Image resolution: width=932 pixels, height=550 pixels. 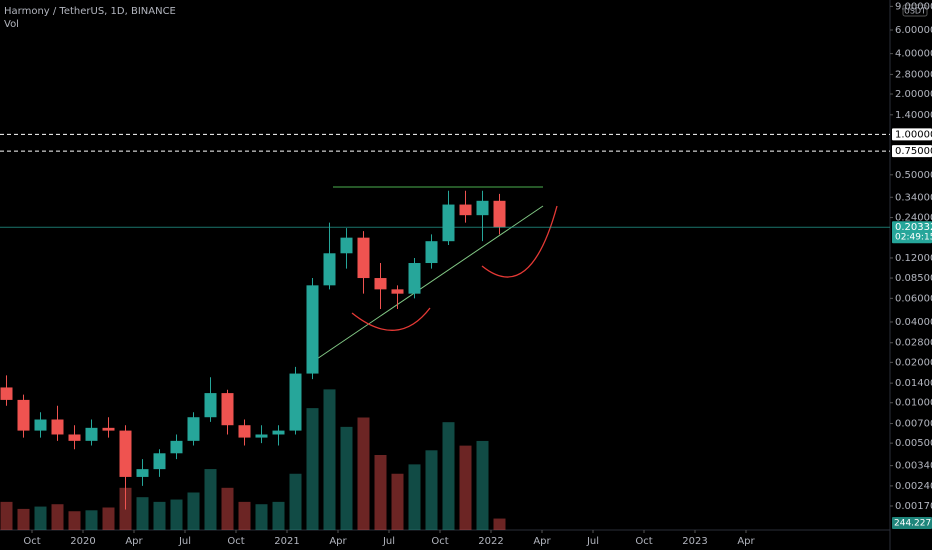 I want to click on volume-label-box, so click(x=912, y=523).